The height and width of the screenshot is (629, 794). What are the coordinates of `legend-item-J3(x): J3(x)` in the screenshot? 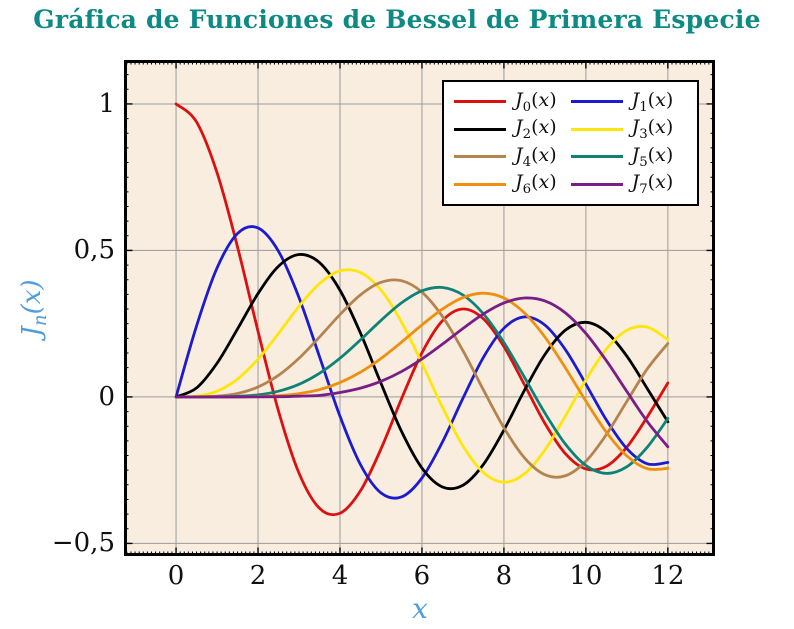 It's located at (631, 129).